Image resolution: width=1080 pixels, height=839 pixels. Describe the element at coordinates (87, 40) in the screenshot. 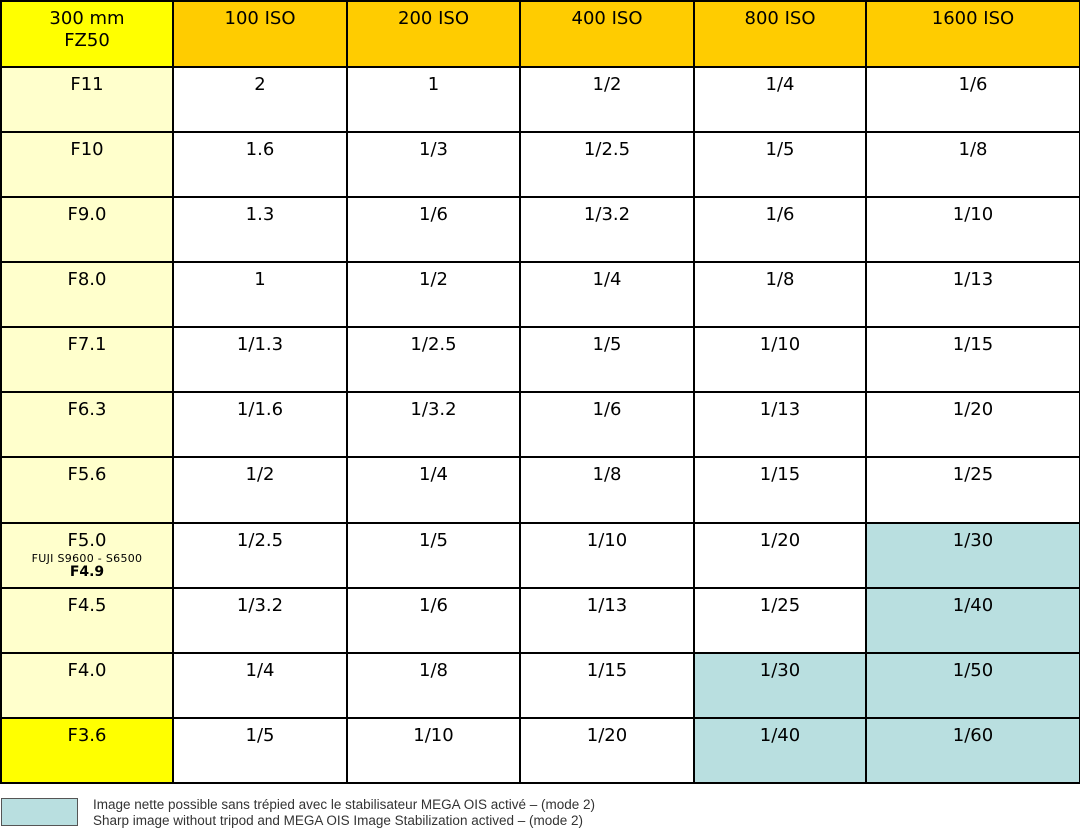

I see `corner-camera-model: FZ50` at that location.